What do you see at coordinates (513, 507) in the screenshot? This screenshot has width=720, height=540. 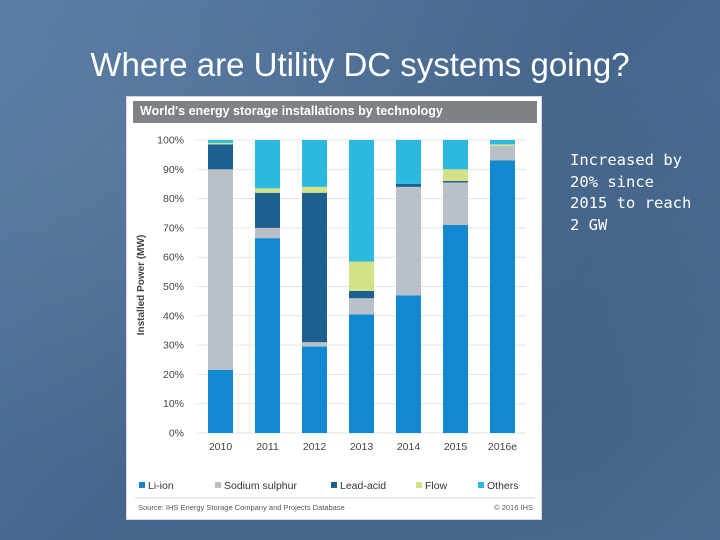 I see `copyright-note: © 2016 IHS` at bounding box center [513, 507].